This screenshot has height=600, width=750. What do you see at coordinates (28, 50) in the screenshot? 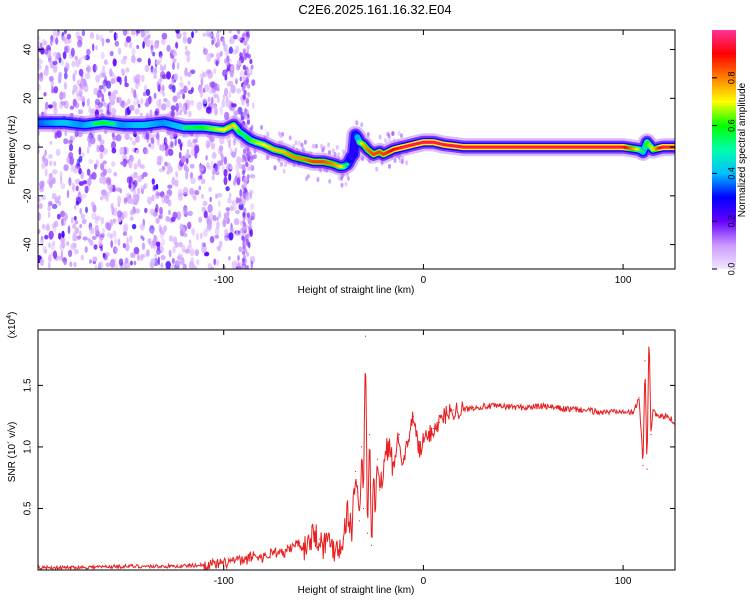
I see `y-tick-label: 40` at bounding box center [28, 50].